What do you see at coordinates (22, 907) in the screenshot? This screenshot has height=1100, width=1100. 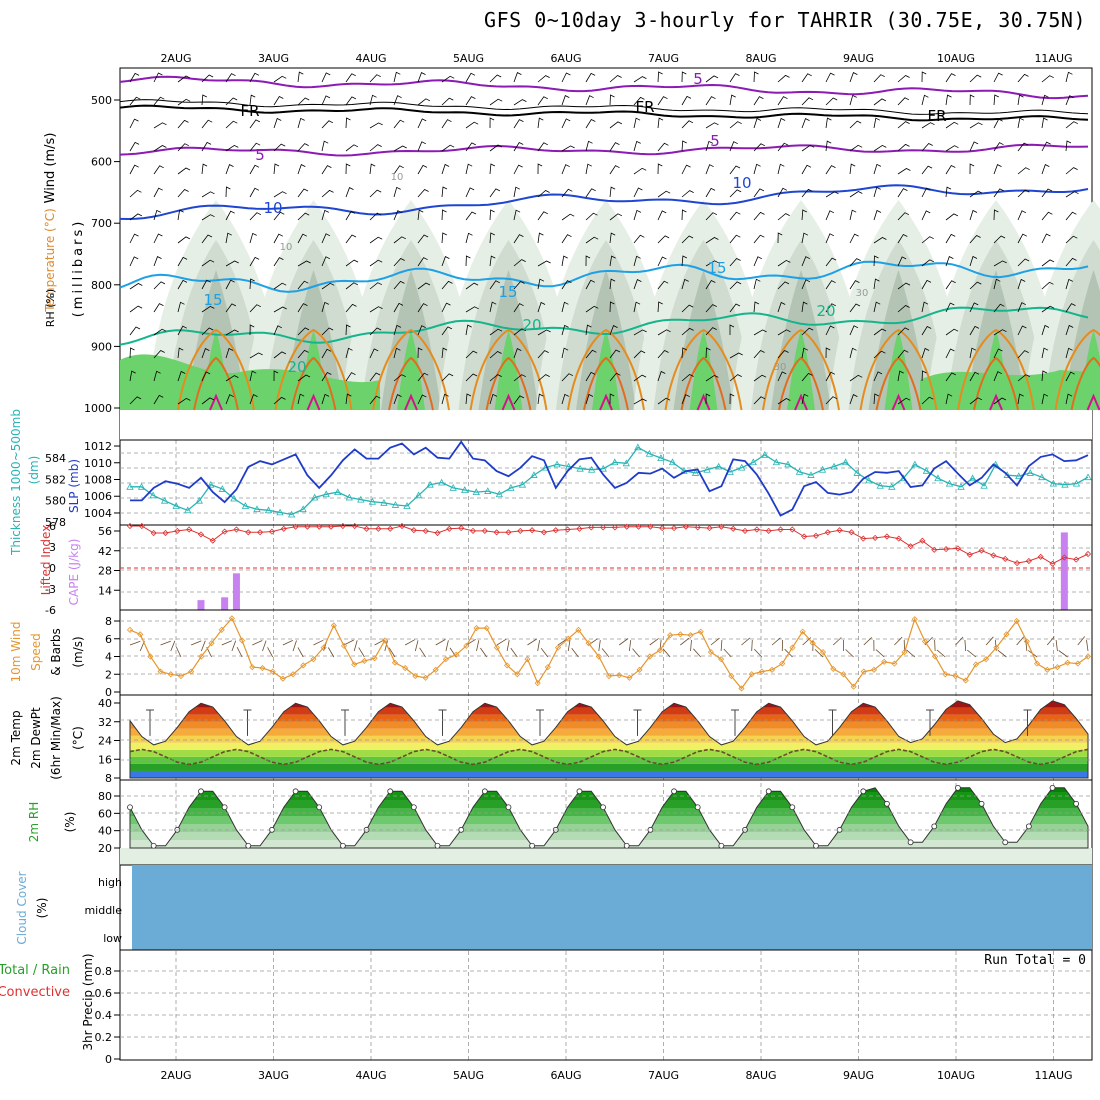 I see `ylabel-cloud-cover: Cloud Cover` at bounding box center [22, 907].